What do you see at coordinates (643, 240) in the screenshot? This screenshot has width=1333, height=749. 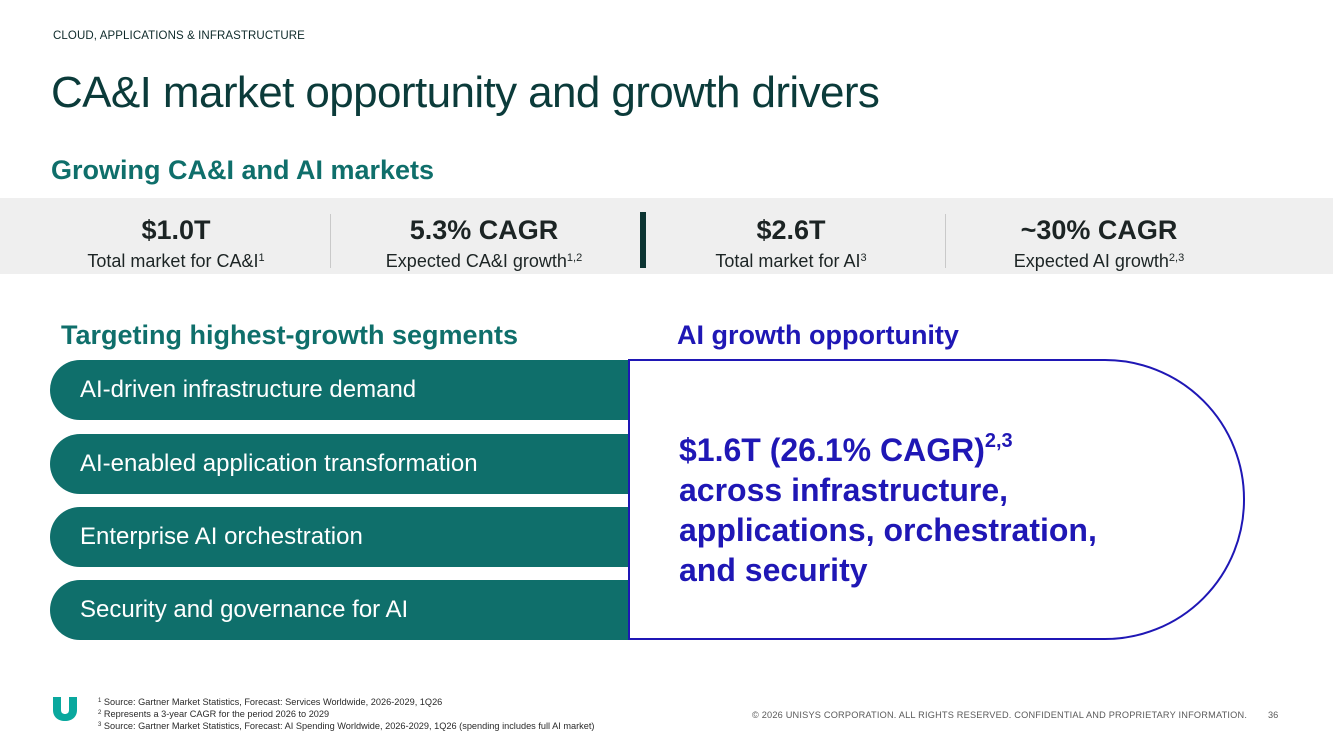 I see `stat-divider-bold` at bounding box center [643, 240].